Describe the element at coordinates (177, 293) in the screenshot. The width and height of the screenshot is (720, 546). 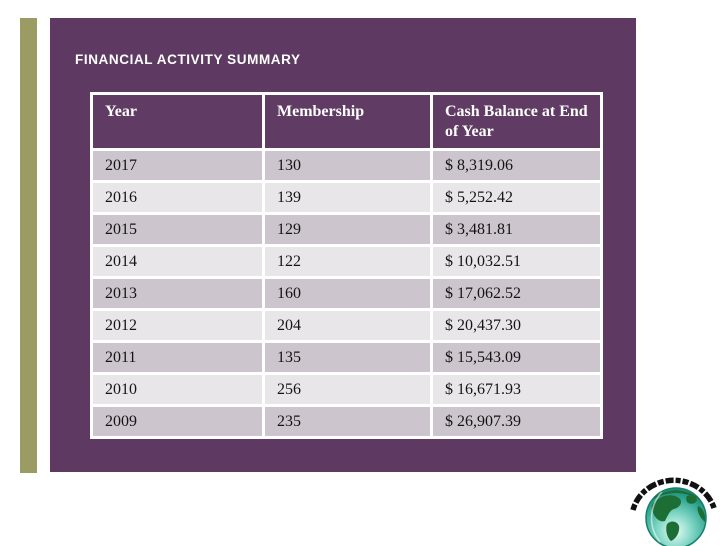
I see `year-cell: 2013` at that location.